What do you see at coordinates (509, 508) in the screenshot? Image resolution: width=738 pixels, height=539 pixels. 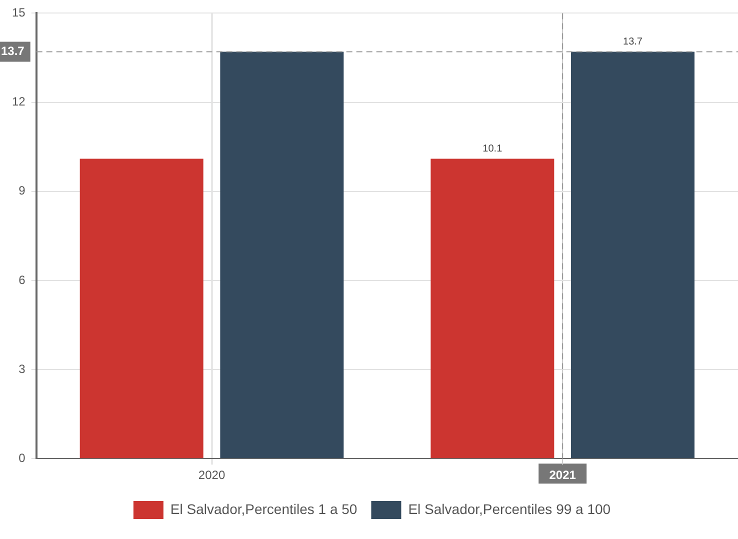 I see `legend-label: El Salvador,Percentiles 99 a 100` at bounding box center [509, 508].